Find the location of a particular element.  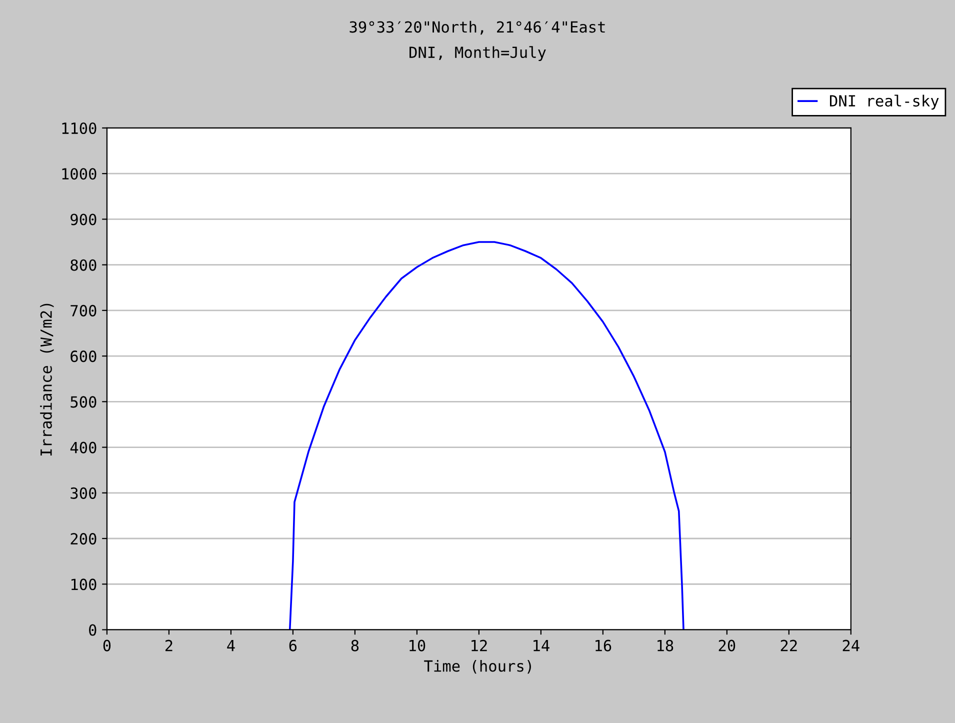

y-tick-label: 400 is located at coordinates (83, 448).